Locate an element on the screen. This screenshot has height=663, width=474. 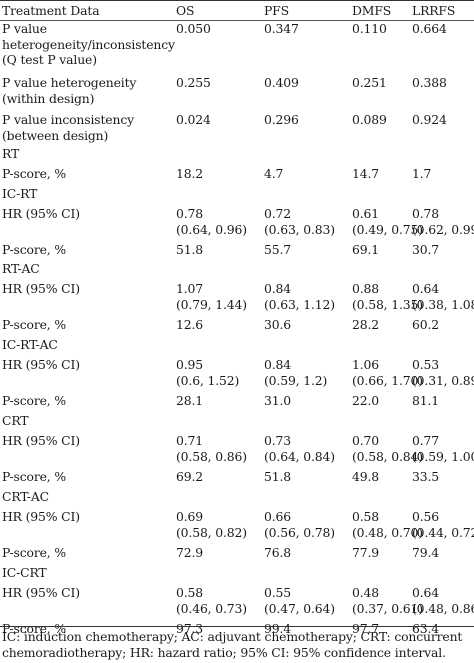
cell-line: 79.4 is located at coordinates (425, 552).